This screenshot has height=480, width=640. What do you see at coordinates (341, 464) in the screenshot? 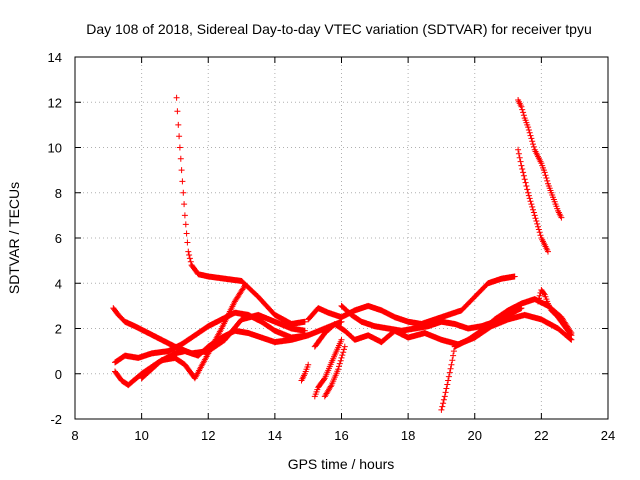
I see `x-axis-title: GPS time / hours` at bounding box center [341, 464].